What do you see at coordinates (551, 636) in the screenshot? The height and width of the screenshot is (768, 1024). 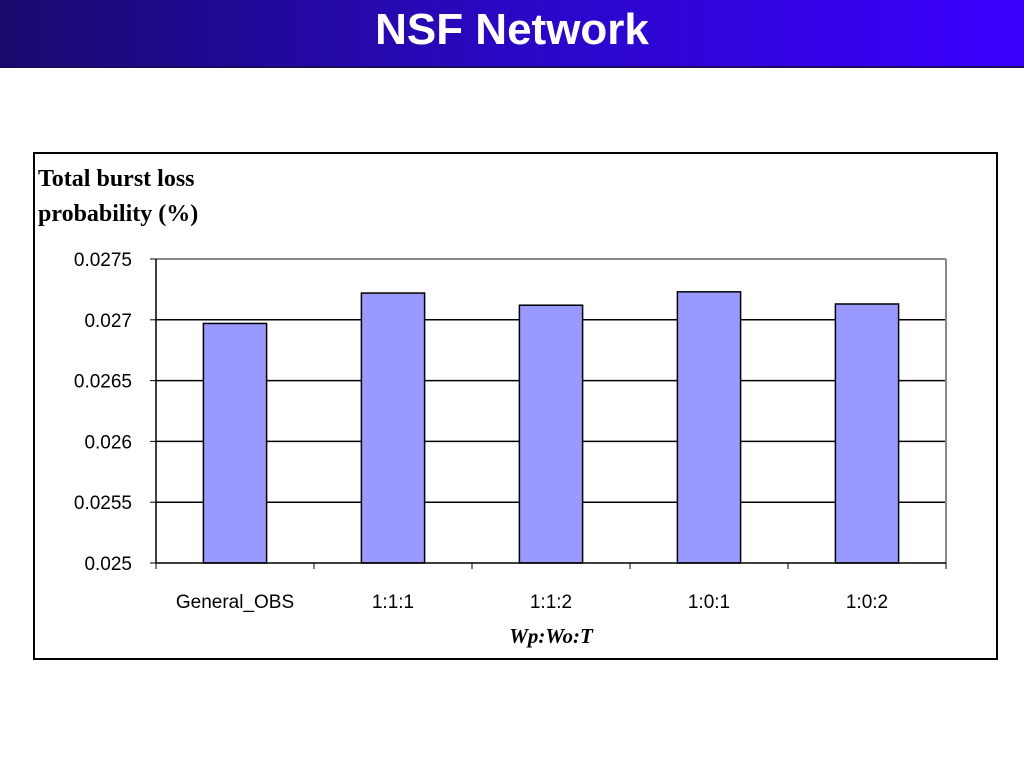 I see `x-axis-label: Wp:Wo:T` at bounding box center [551, 636].